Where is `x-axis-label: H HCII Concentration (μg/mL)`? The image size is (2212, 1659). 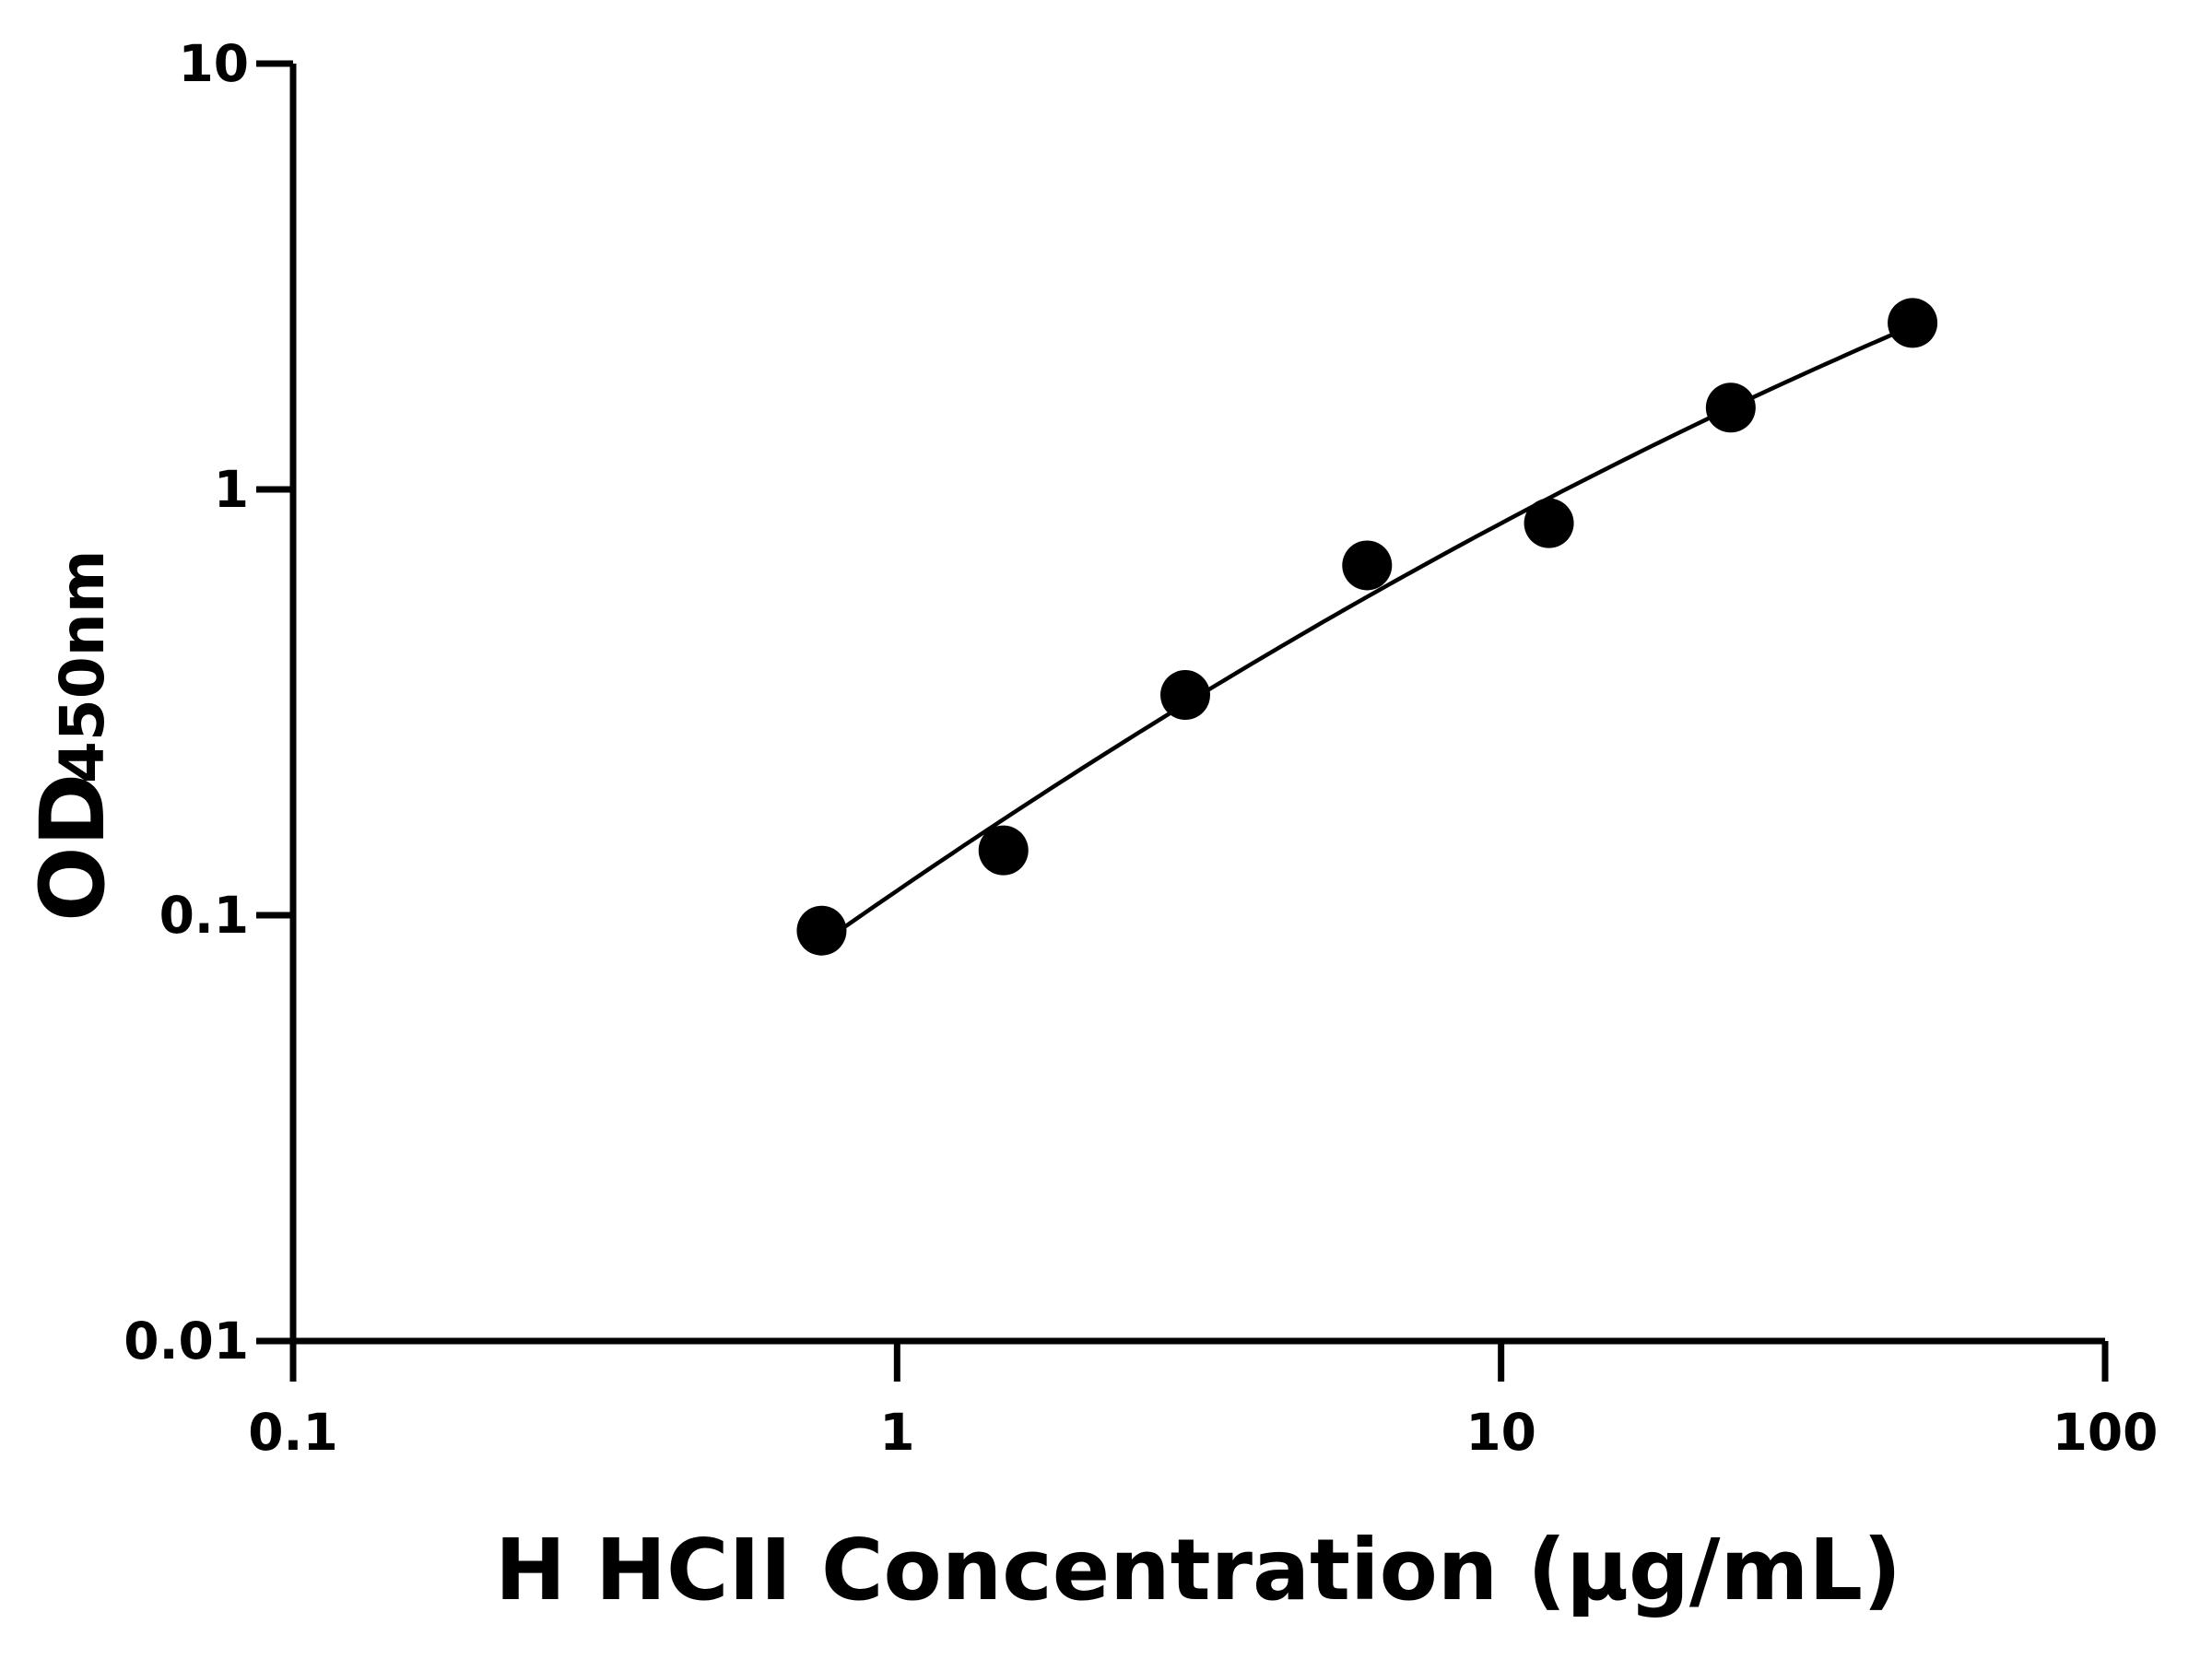 x-axis-label: H HCII Concentration (μg/mL) is located at coordinates (1198, 1570).